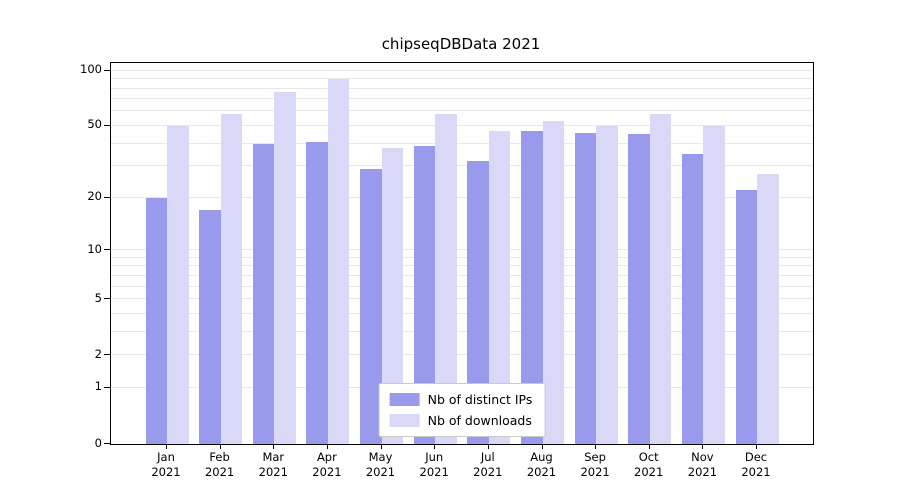  I want to click on chart-title: chipseqDBData 2021, so click(461, 44).